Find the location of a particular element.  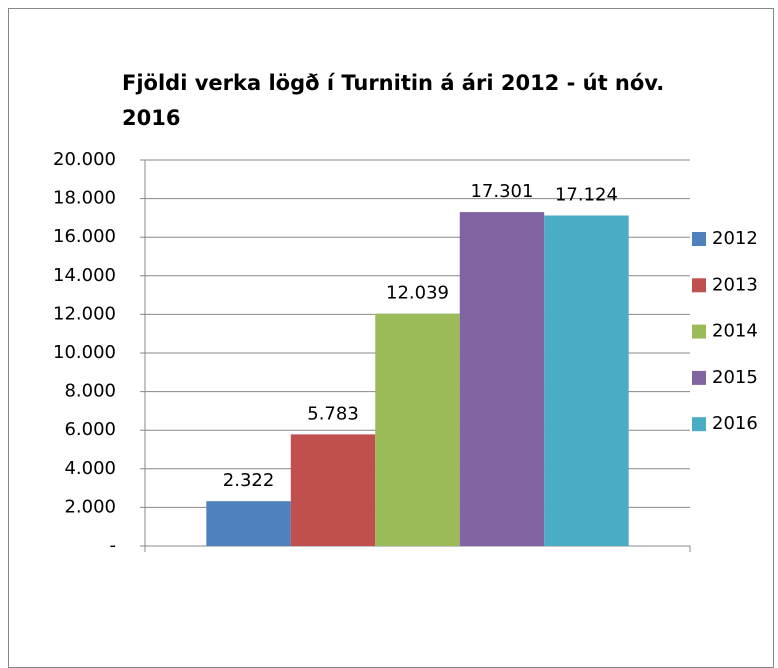

value-label: 17.301 is located at coordinates (501, 191).